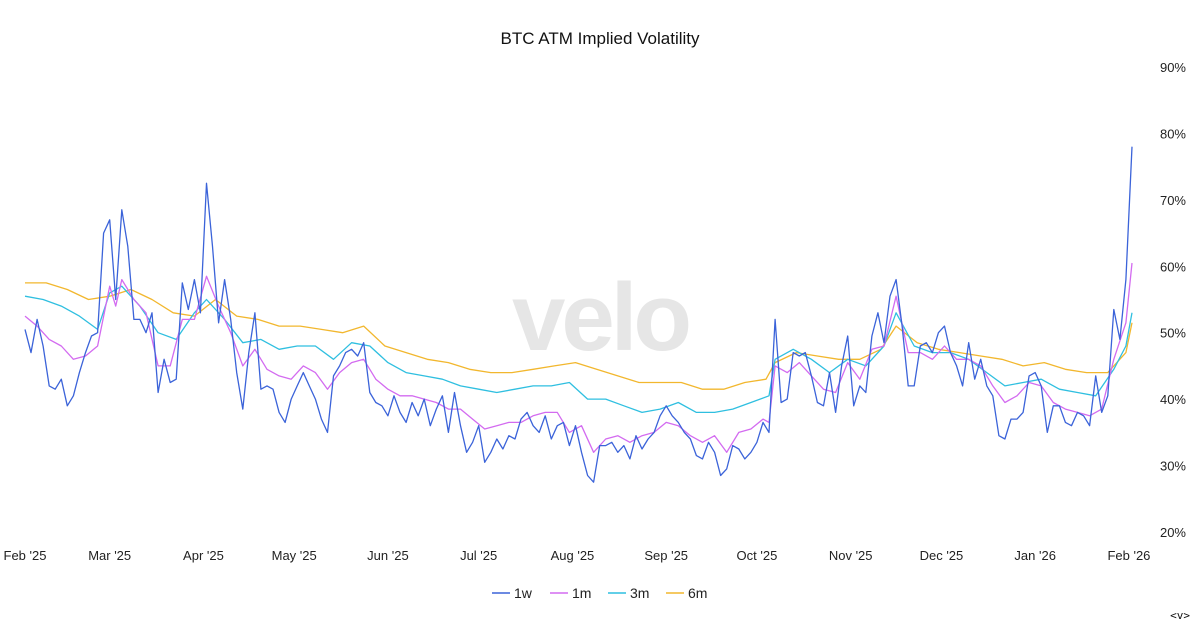 The width and height of the screenshot is (1200, 628). What do you see at coordinates (639, 593) in the screenshot?
I see `legend-label: 3m` at bounding box center [639, 593].